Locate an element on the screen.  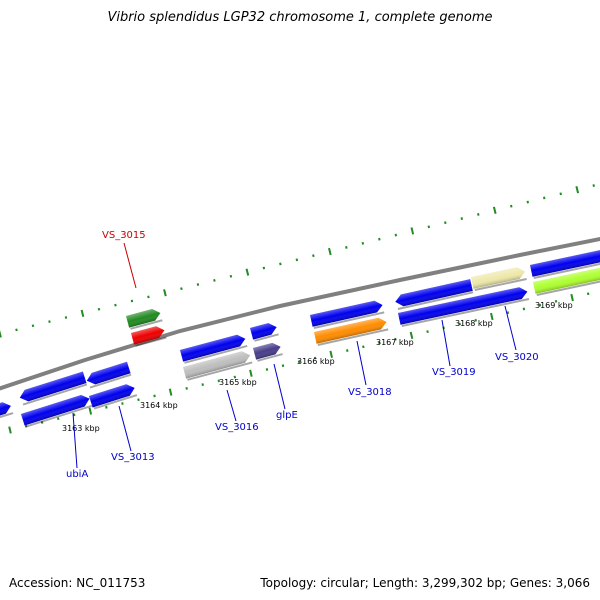
scale-label: 3165 kbp is located at coordinates (238, 382).